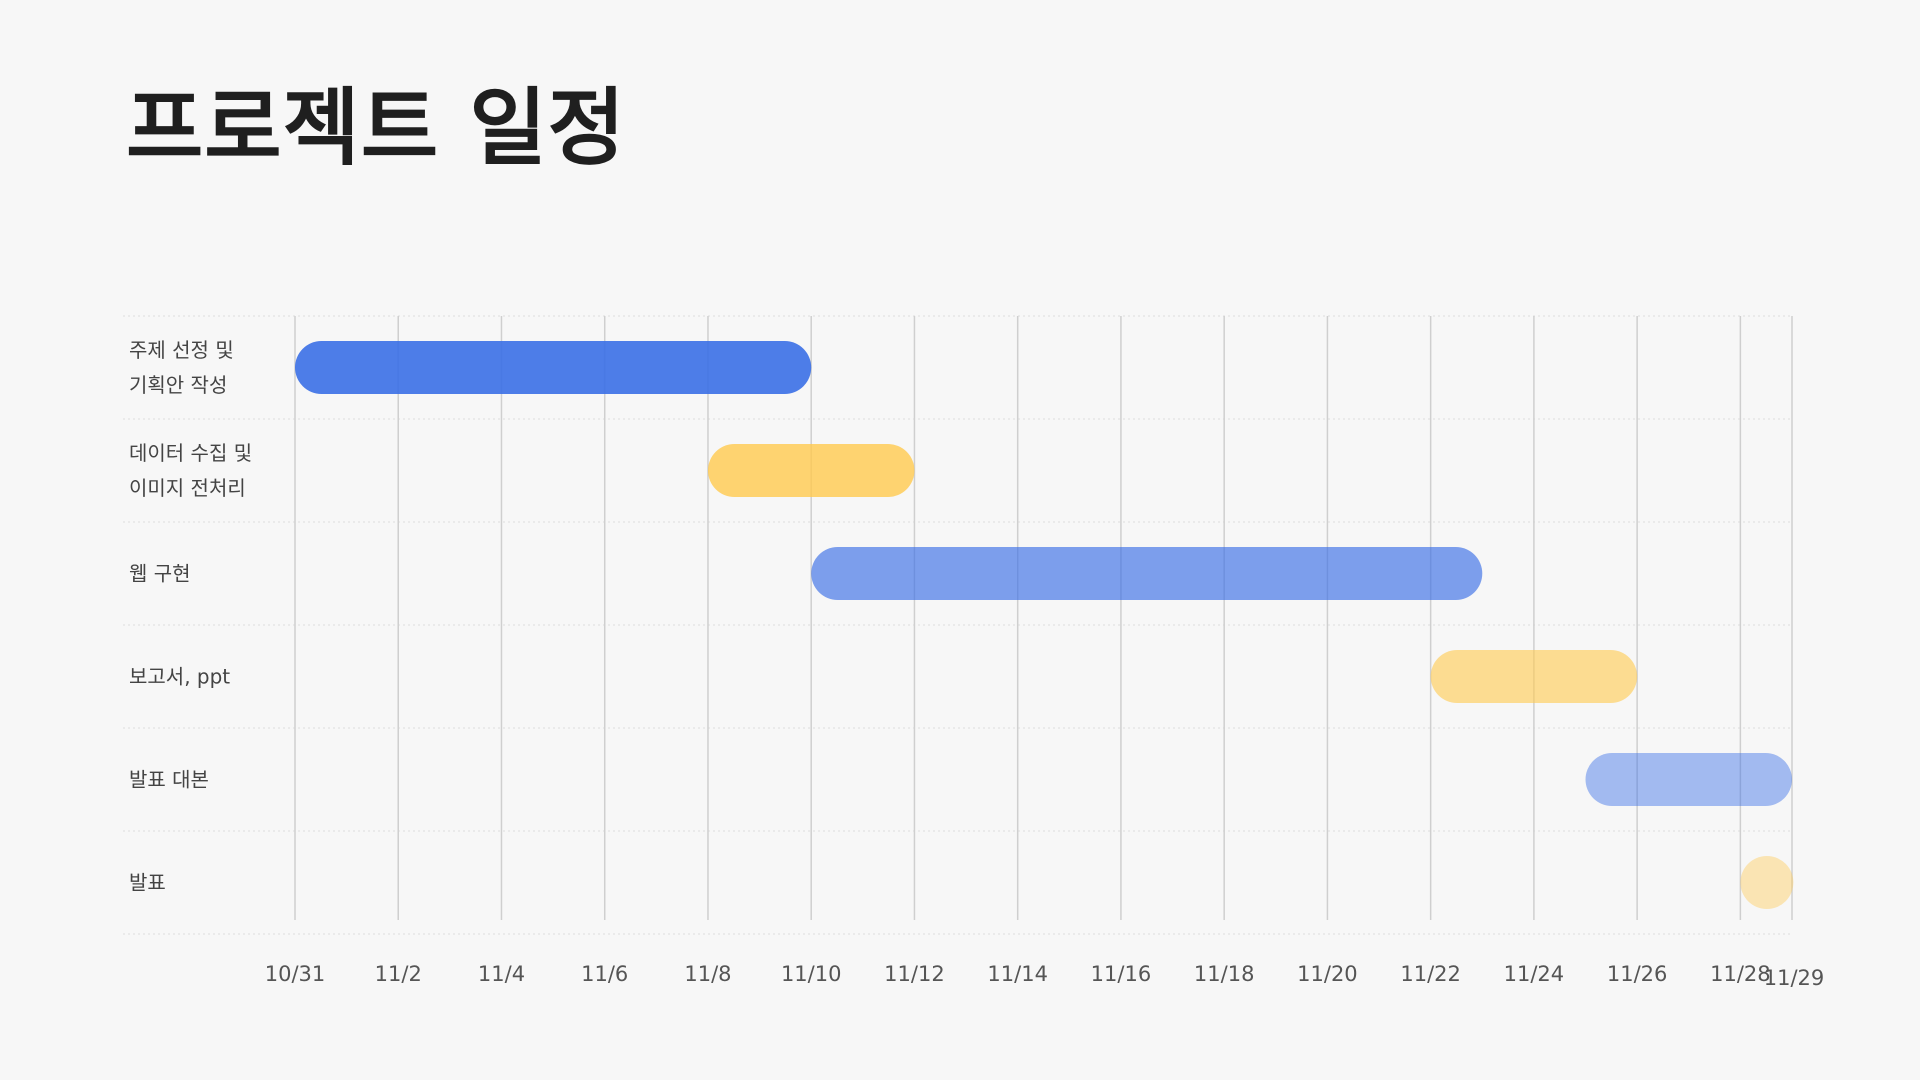 The height and width of the screenshot is (1080, 1920). What do you see at coordinates (1327, 974) in the screenshot?
I see `x-tick-label: 11/20` at bounding box center [1327, 974].